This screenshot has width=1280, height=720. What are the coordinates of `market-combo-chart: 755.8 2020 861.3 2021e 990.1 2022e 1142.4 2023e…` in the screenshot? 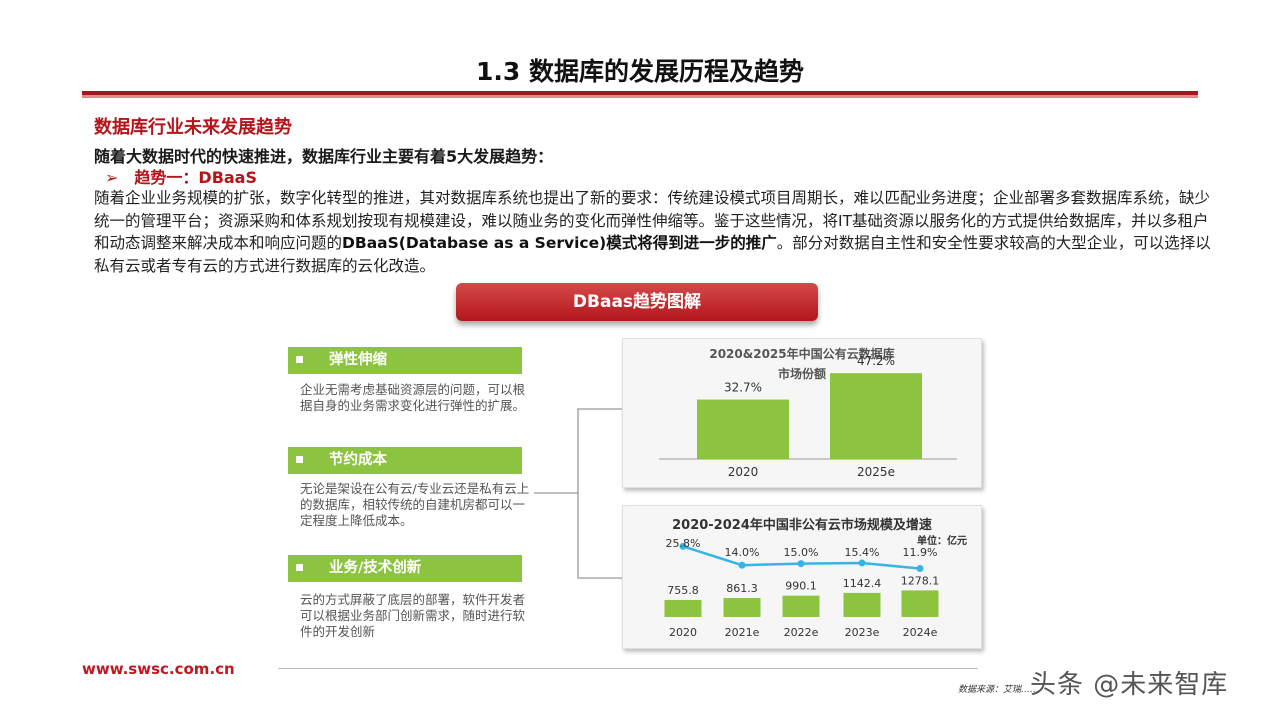 It's located at (802, 588).